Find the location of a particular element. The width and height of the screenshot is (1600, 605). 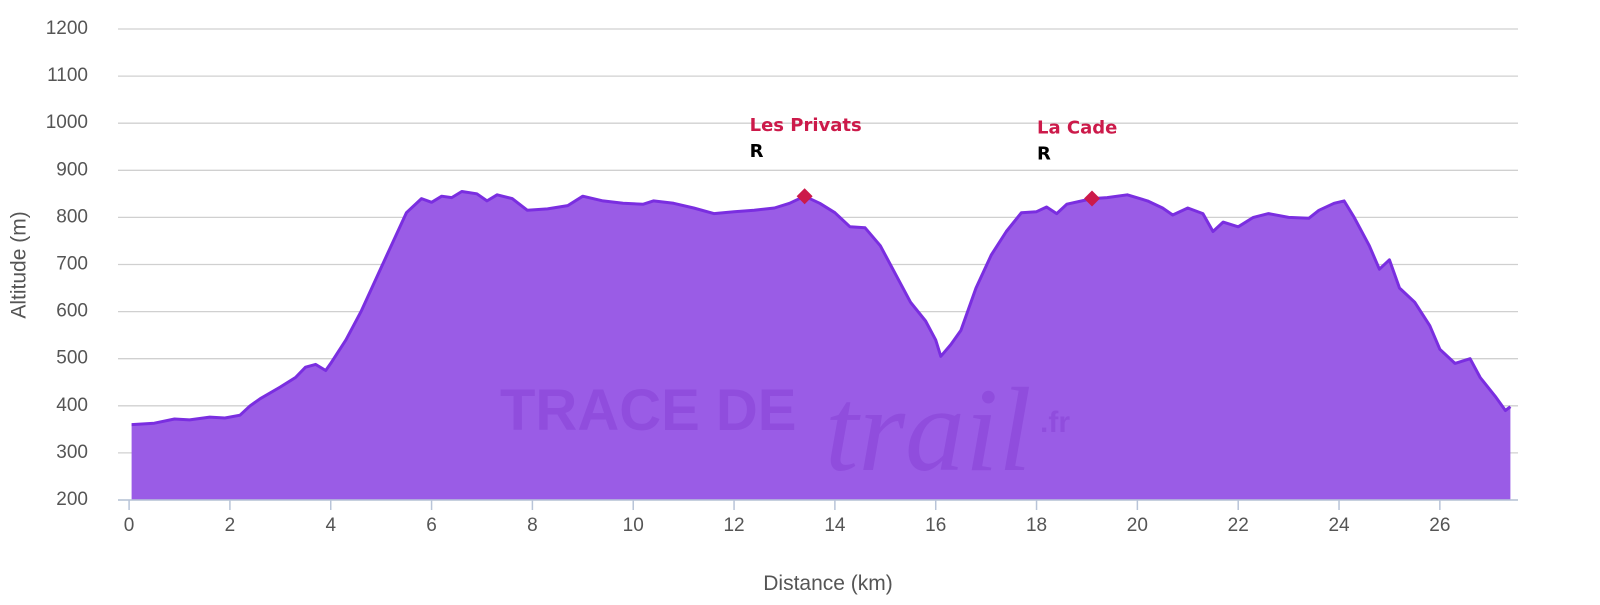

y-tick-label: 700 is located at coordinates (72, 264).